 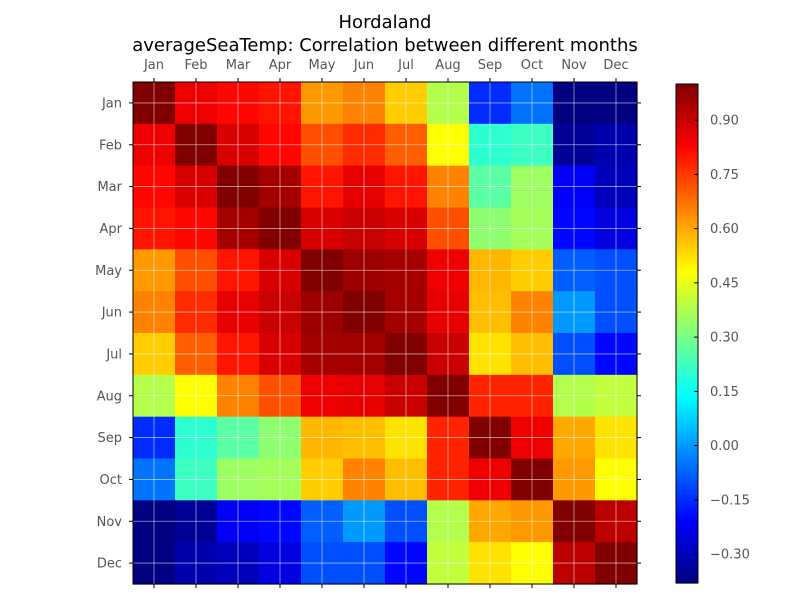 I want to click on colorbar-tick-label: −0.30, so click(x=730, y=555).